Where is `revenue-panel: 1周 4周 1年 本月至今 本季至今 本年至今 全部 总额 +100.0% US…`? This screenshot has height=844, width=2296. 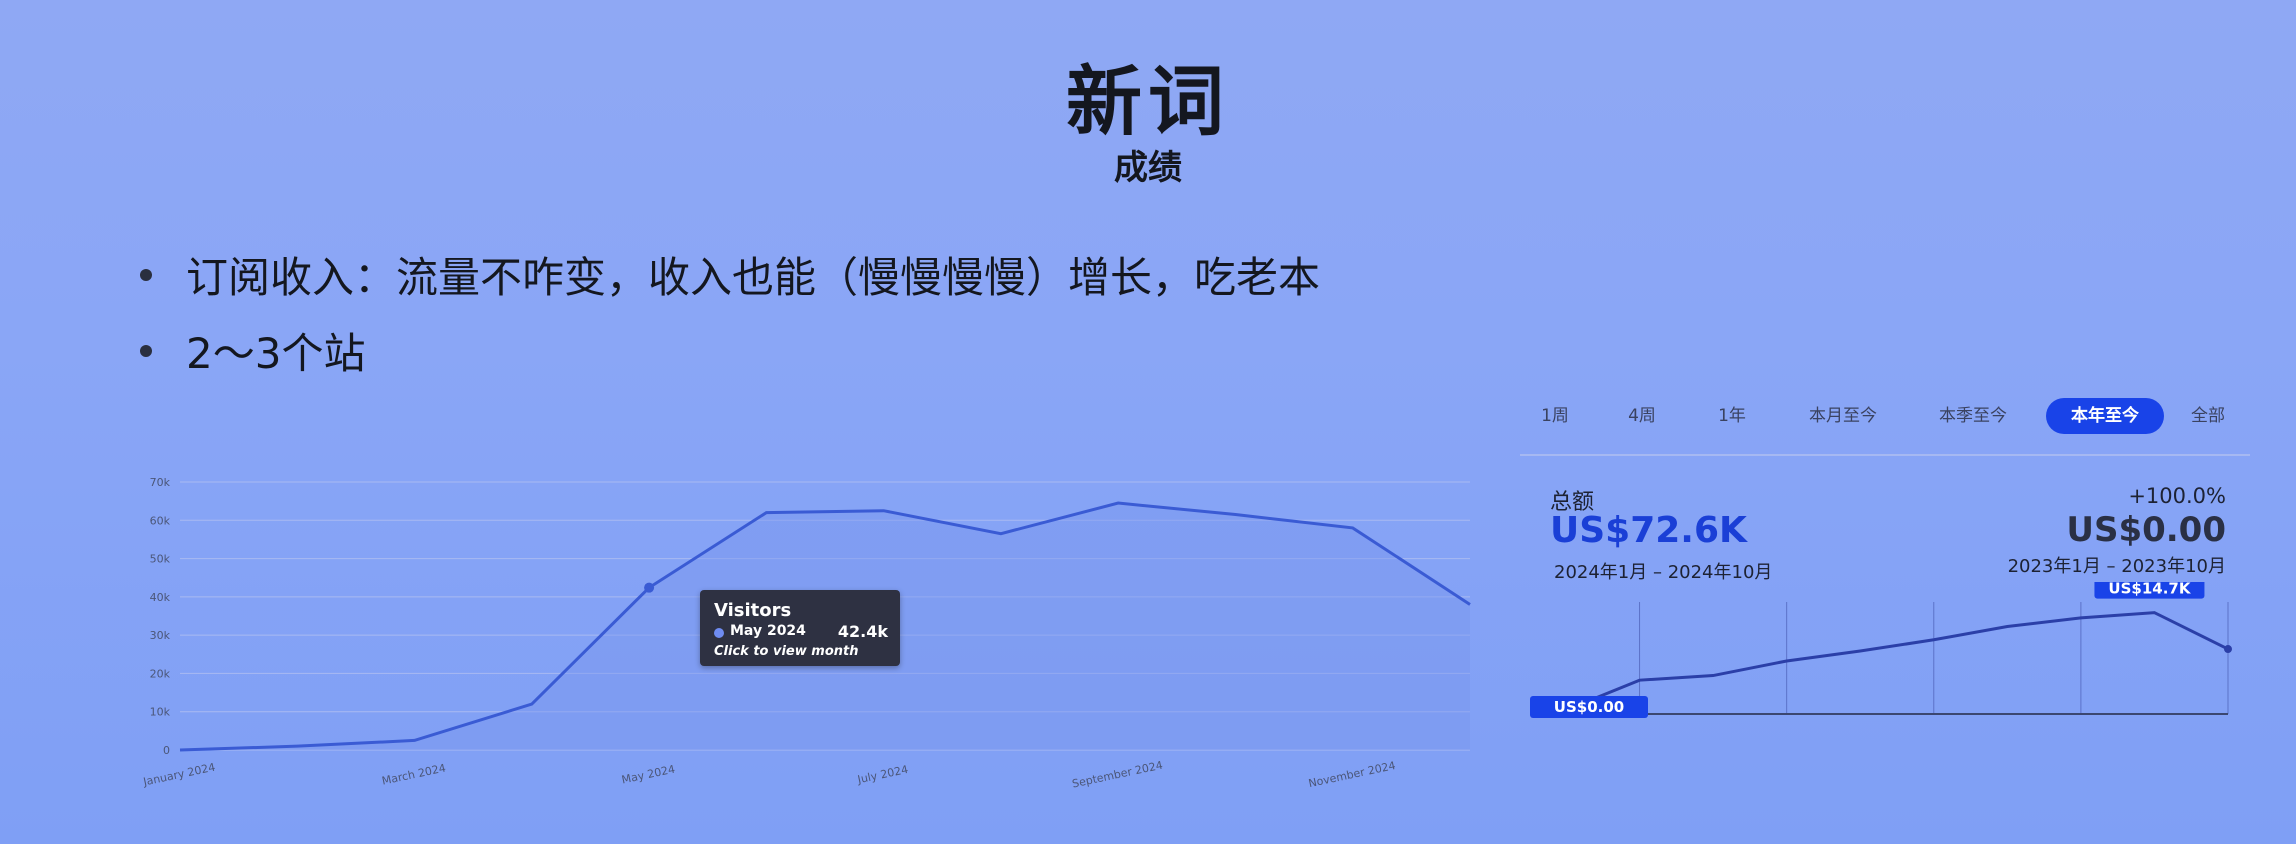
revenue-panel: 1周 4周 1年 本月至今 本季至今 本年至今 全部 总额 +100.0% US… is located at coordinates (1885, 582).